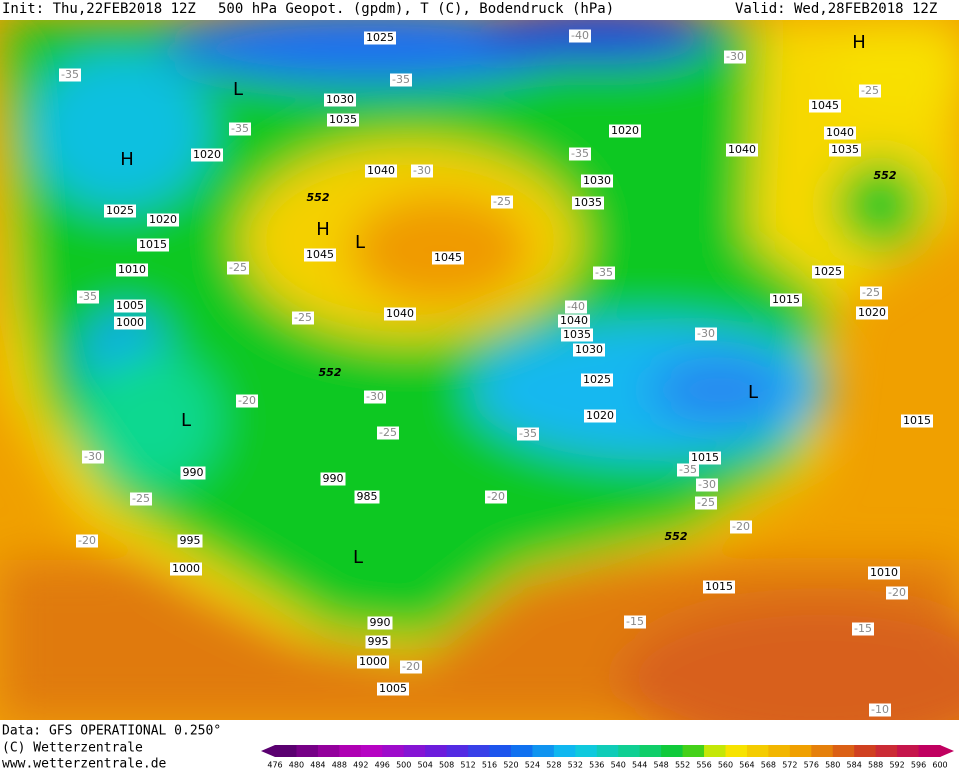 The height and width of the screenshot is (770, 959). I want to click on colorbar-label: 560, so click(725, 765).